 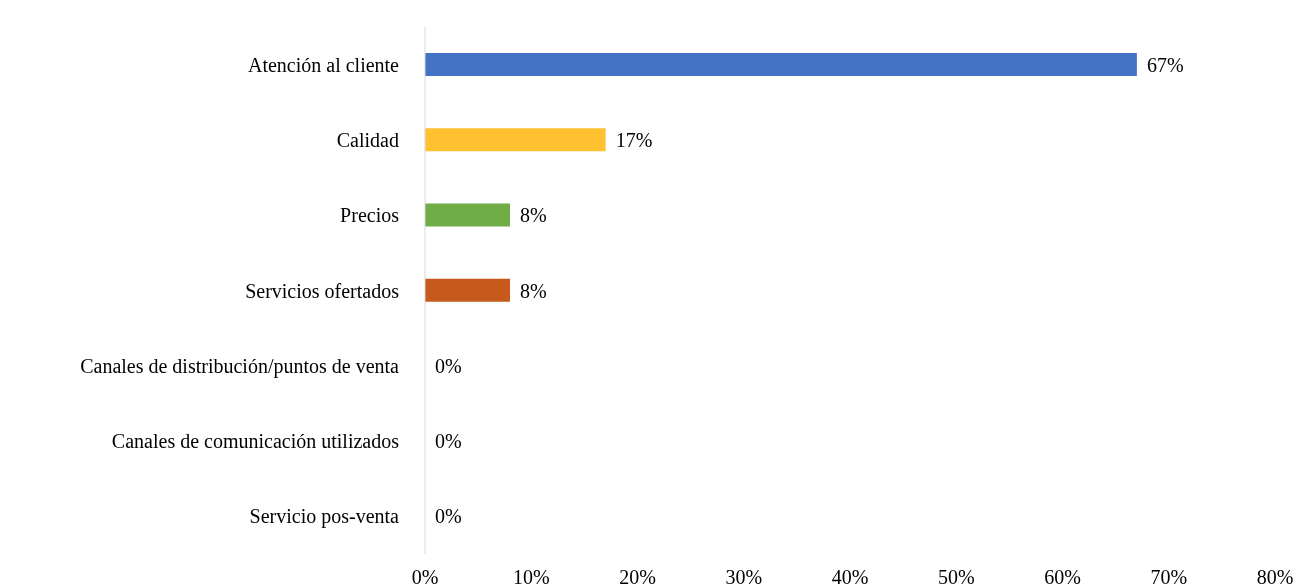 I want to click on y-tick-label: Canales de comunicación utilizados, so click(x=255, y=441).